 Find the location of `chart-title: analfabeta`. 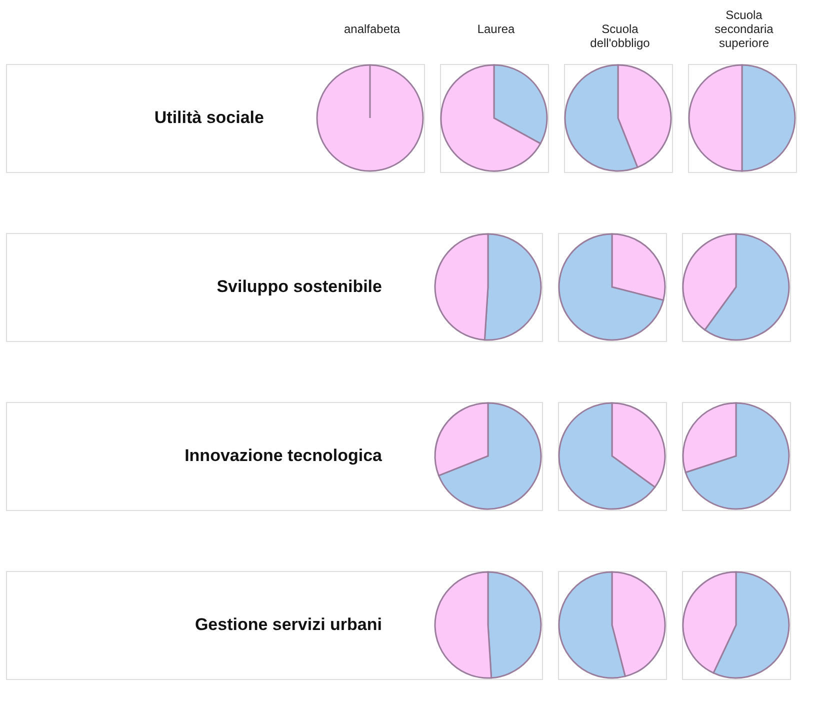

chart-title: analfabeta is located at coordinates (372, 29).